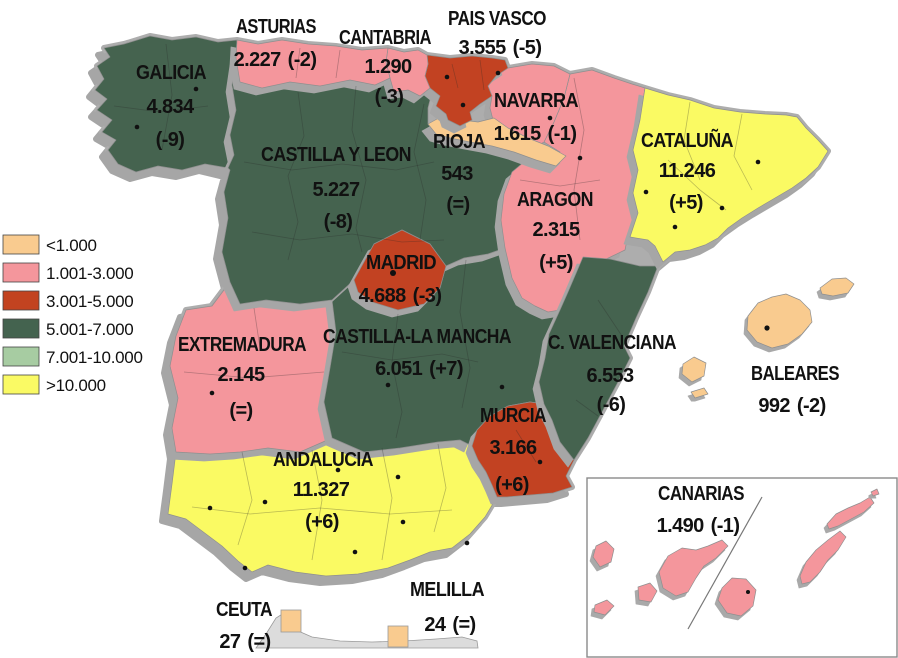 The width and height of the screenshot is (898, 658). I want to click on label-asturias-value: 2.227 (-2), so click(275, 60).